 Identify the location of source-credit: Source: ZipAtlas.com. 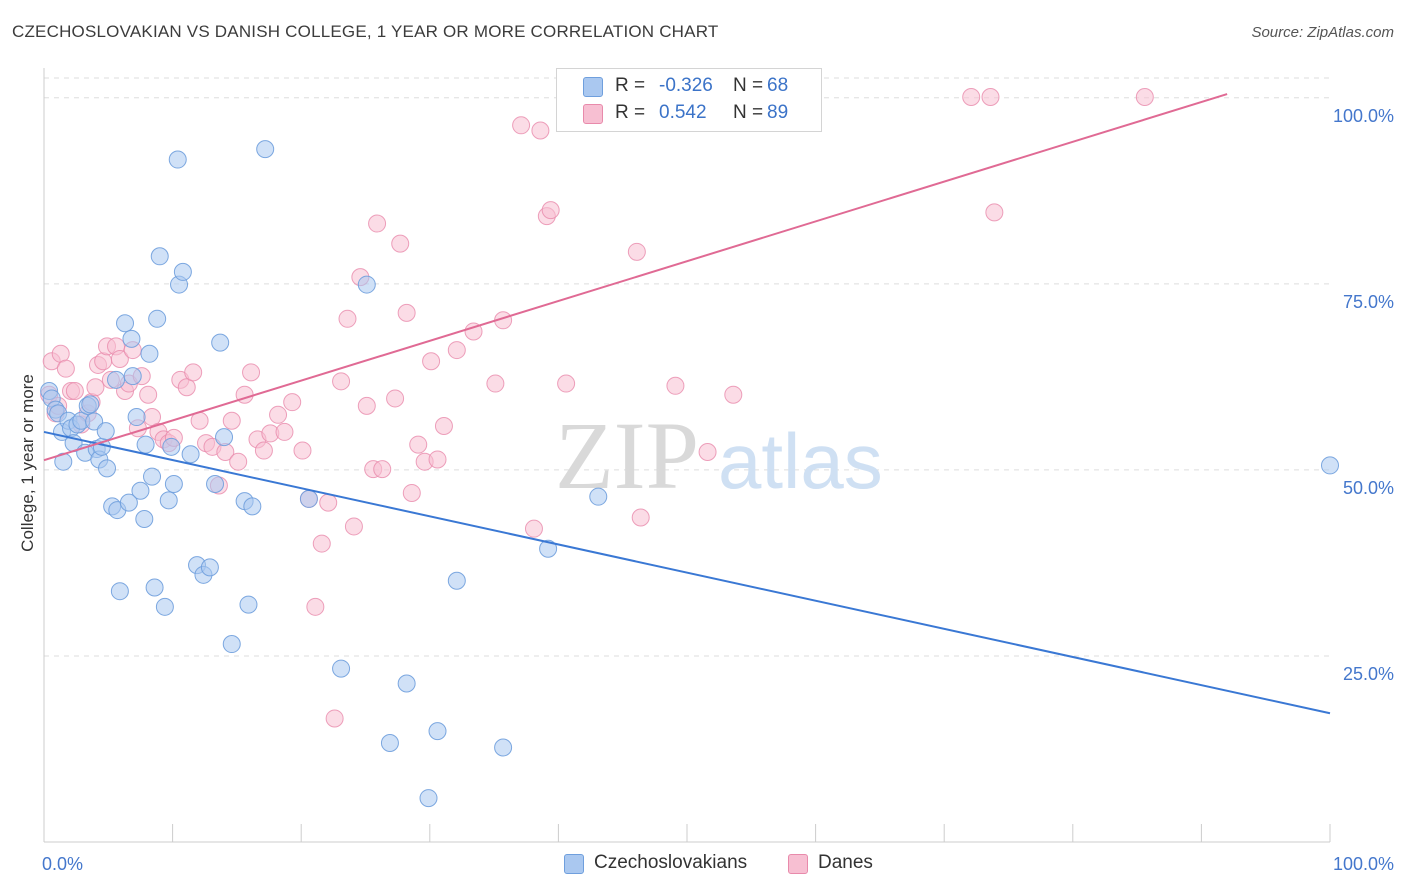
(1322, 32).